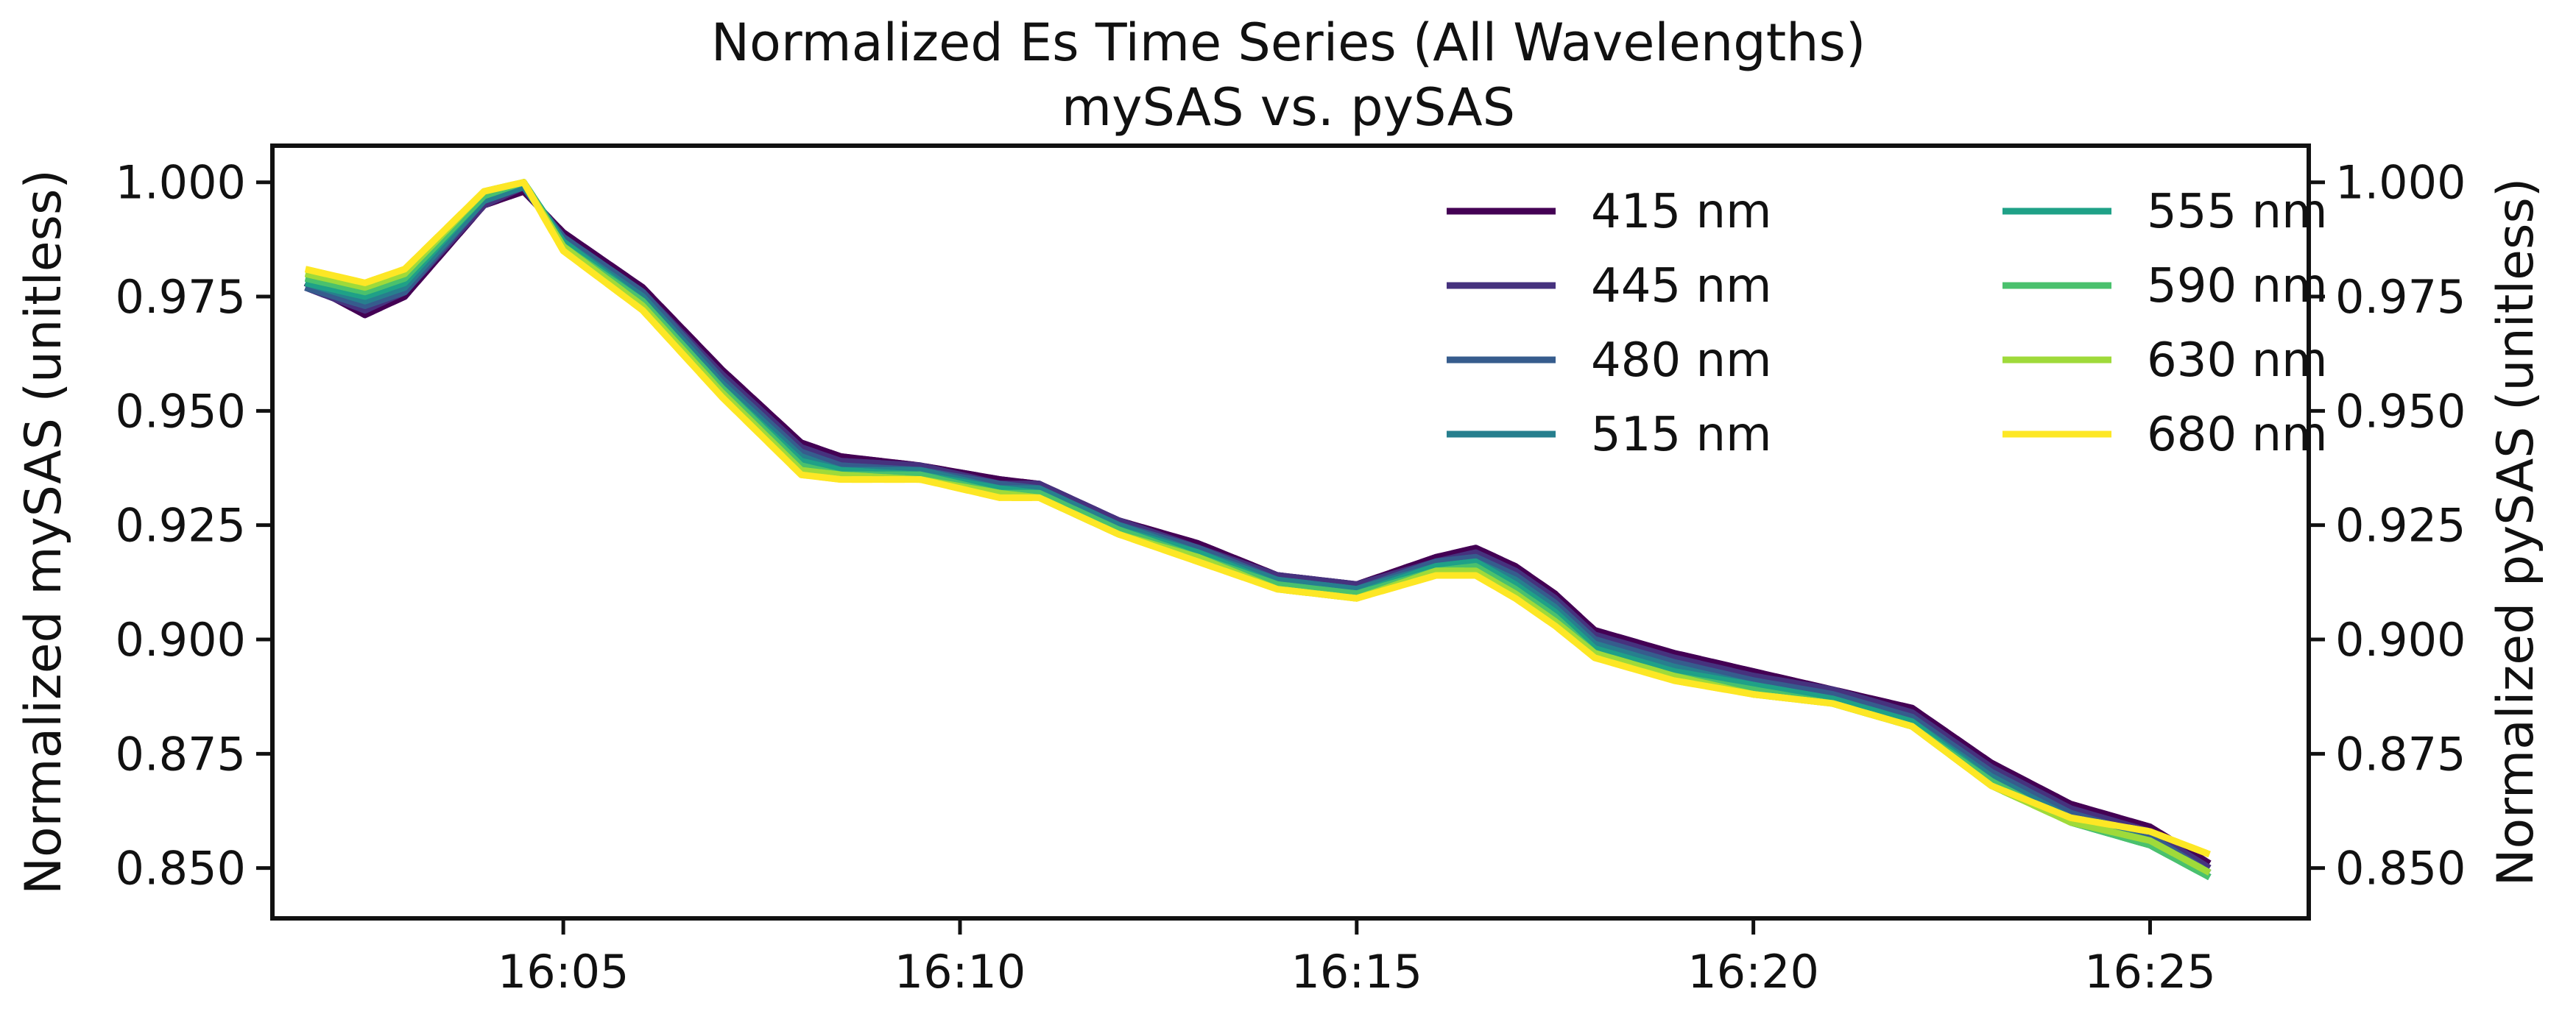  What do you see at coordinates (2400, 640) in the screenshot?
I see `y-tick-label-right: 0.900` at bounding box center [2400, 640].